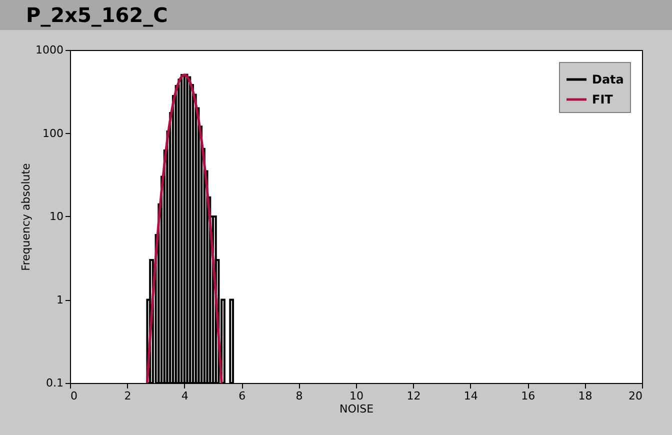 Image resolution: width=672 pixels, height=435 pixels. I want to click on x-tick-label: 18, so click(585, 396).